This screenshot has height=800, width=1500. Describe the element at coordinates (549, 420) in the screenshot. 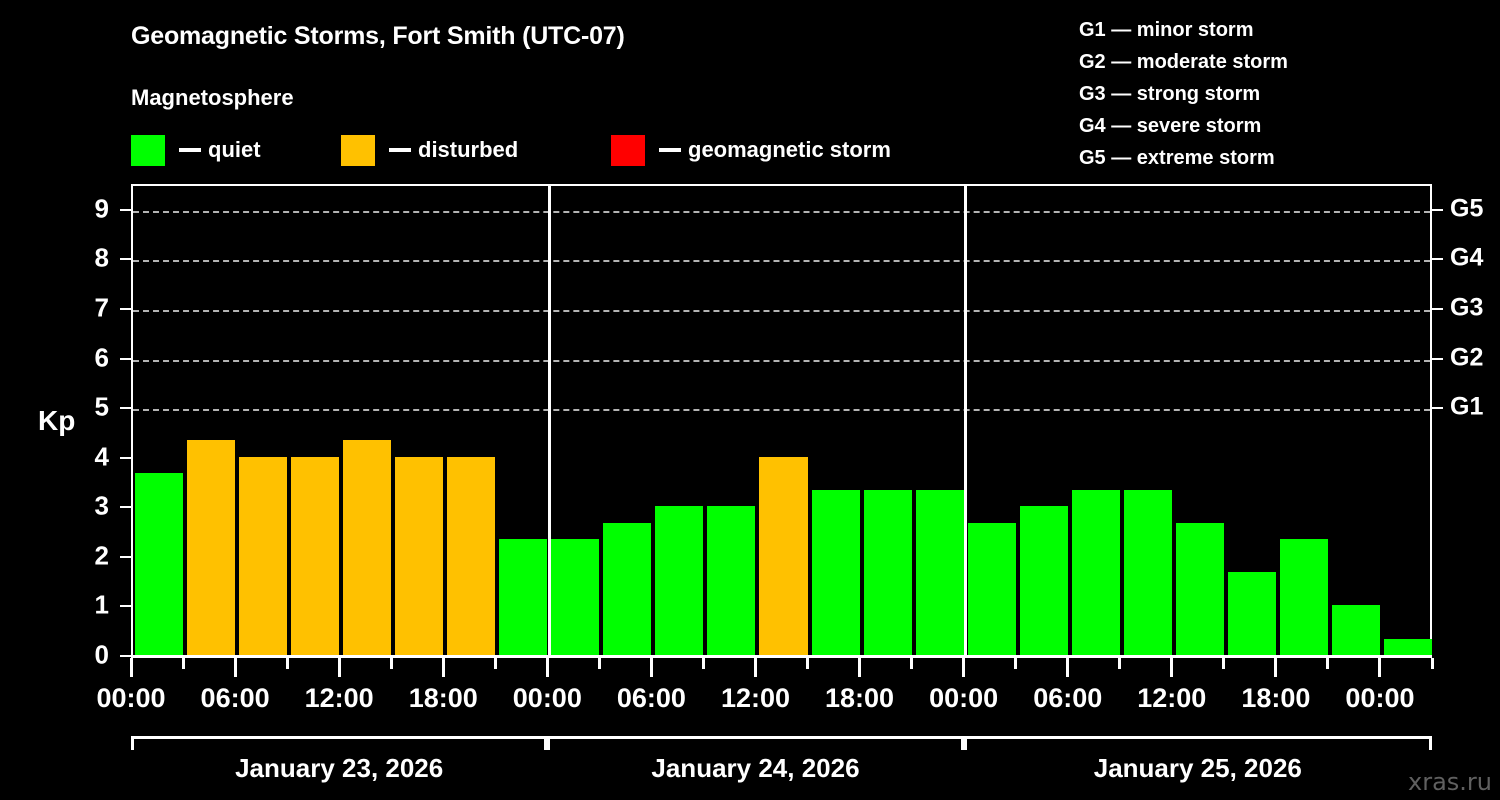

I see `day-separator` at that location.